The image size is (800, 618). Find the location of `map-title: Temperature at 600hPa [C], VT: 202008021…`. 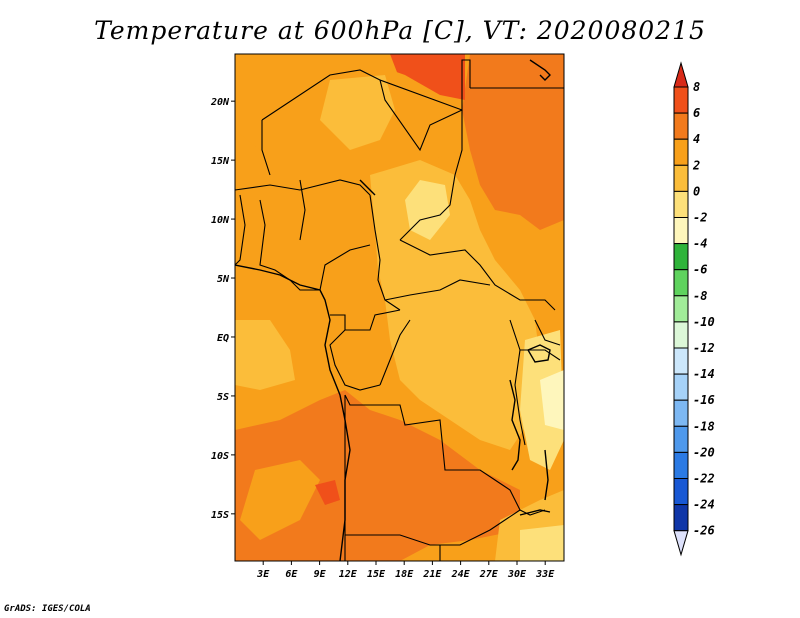

map-title: Temperature at 600hPa [C], VT: 202008021… is located at coordinates (400, 30).